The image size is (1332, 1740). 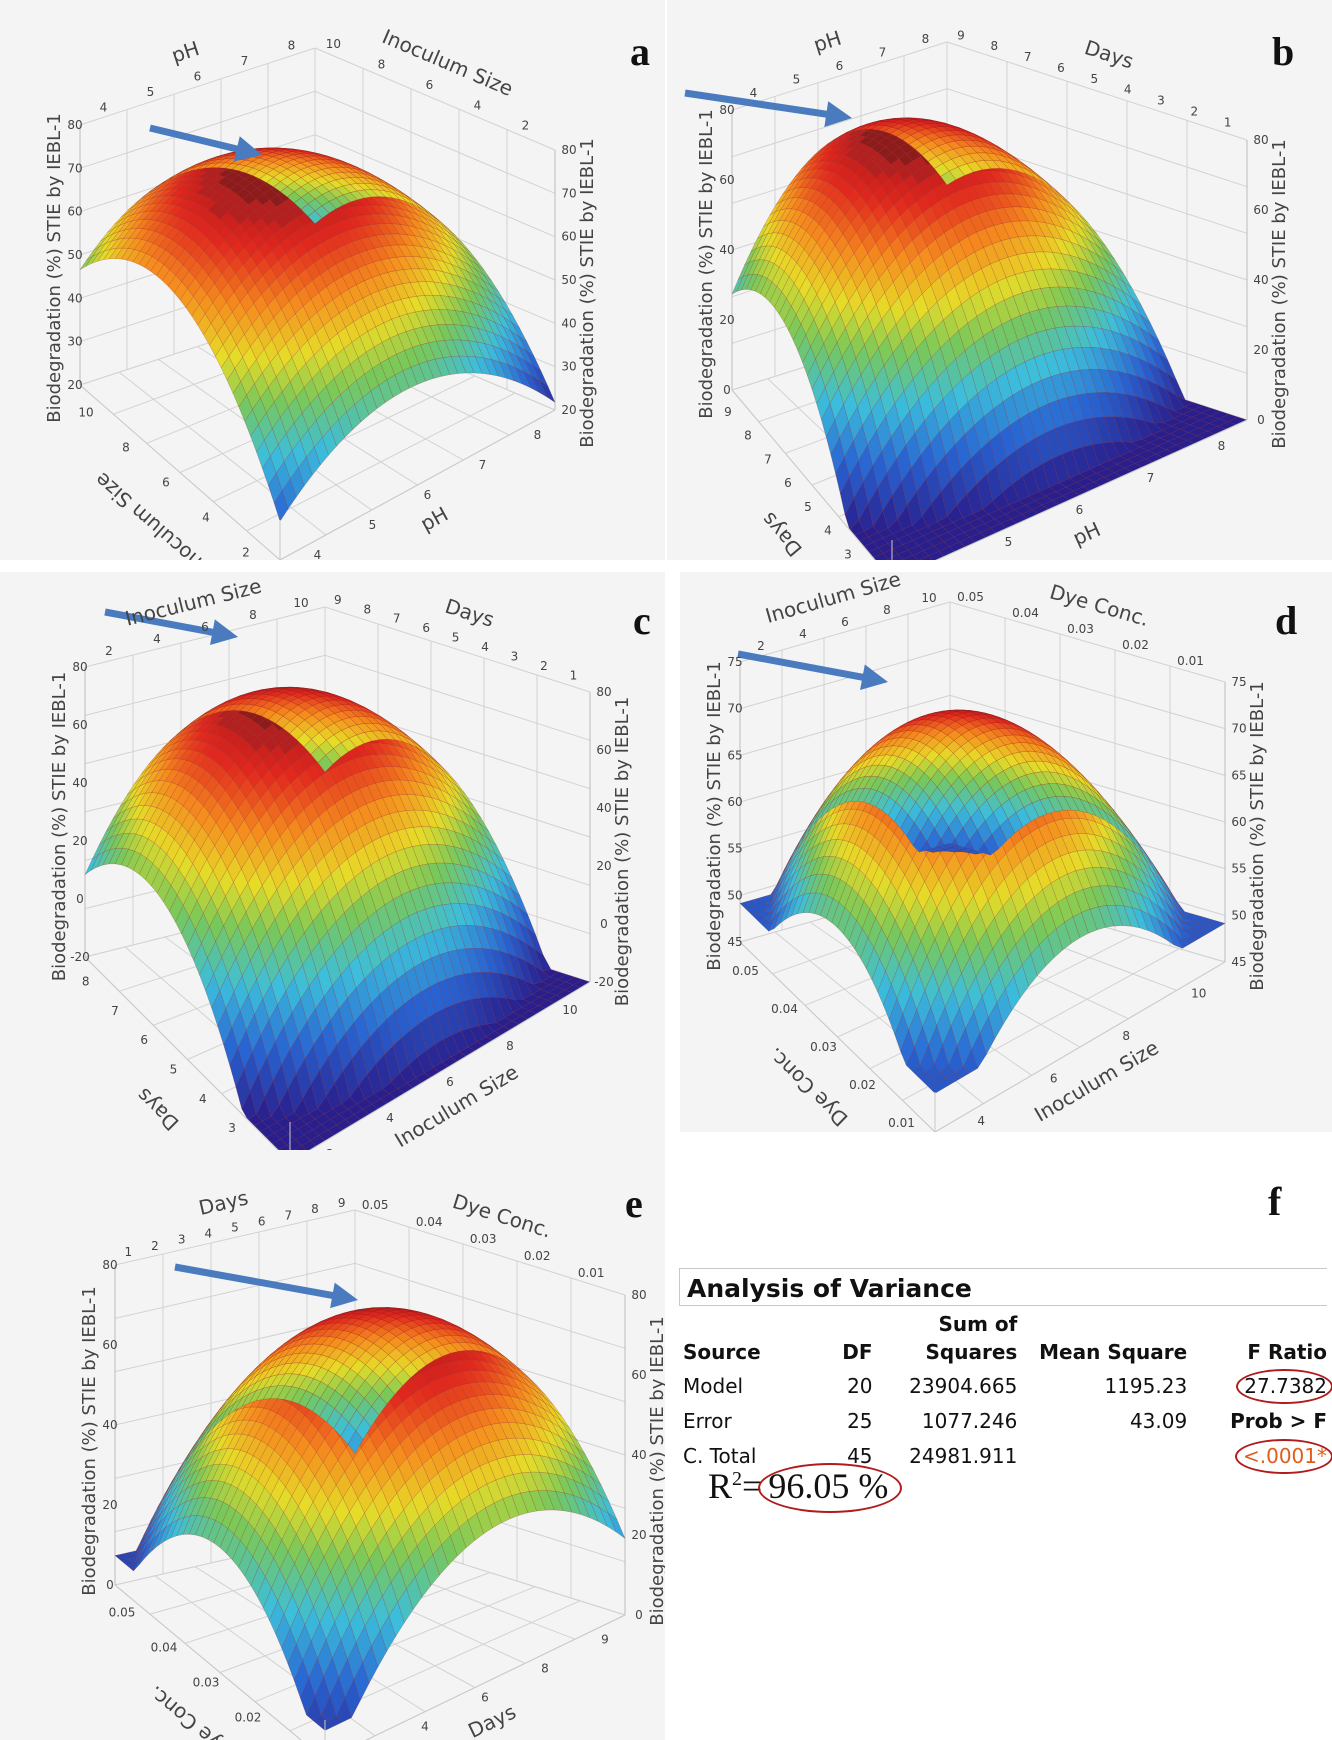 I want to click on panel-letter-c: c, so click(x=642, y=620).